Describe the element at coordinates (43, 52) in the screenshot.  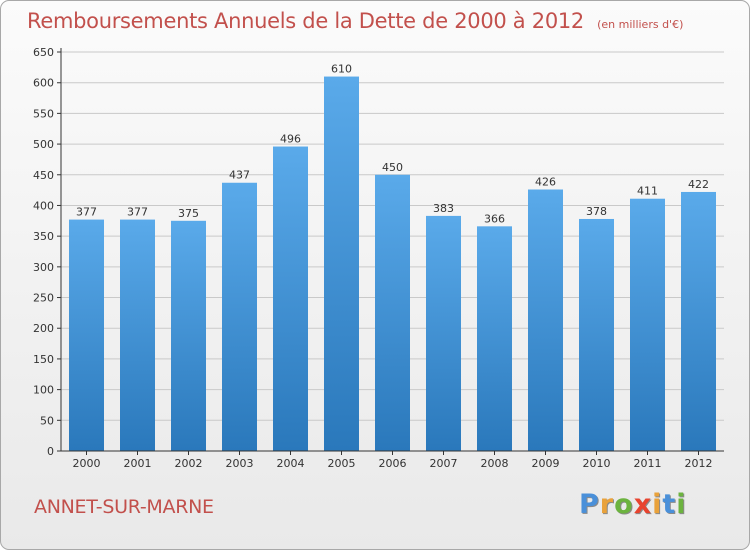
I see `y-tick-label: 650` at that location.